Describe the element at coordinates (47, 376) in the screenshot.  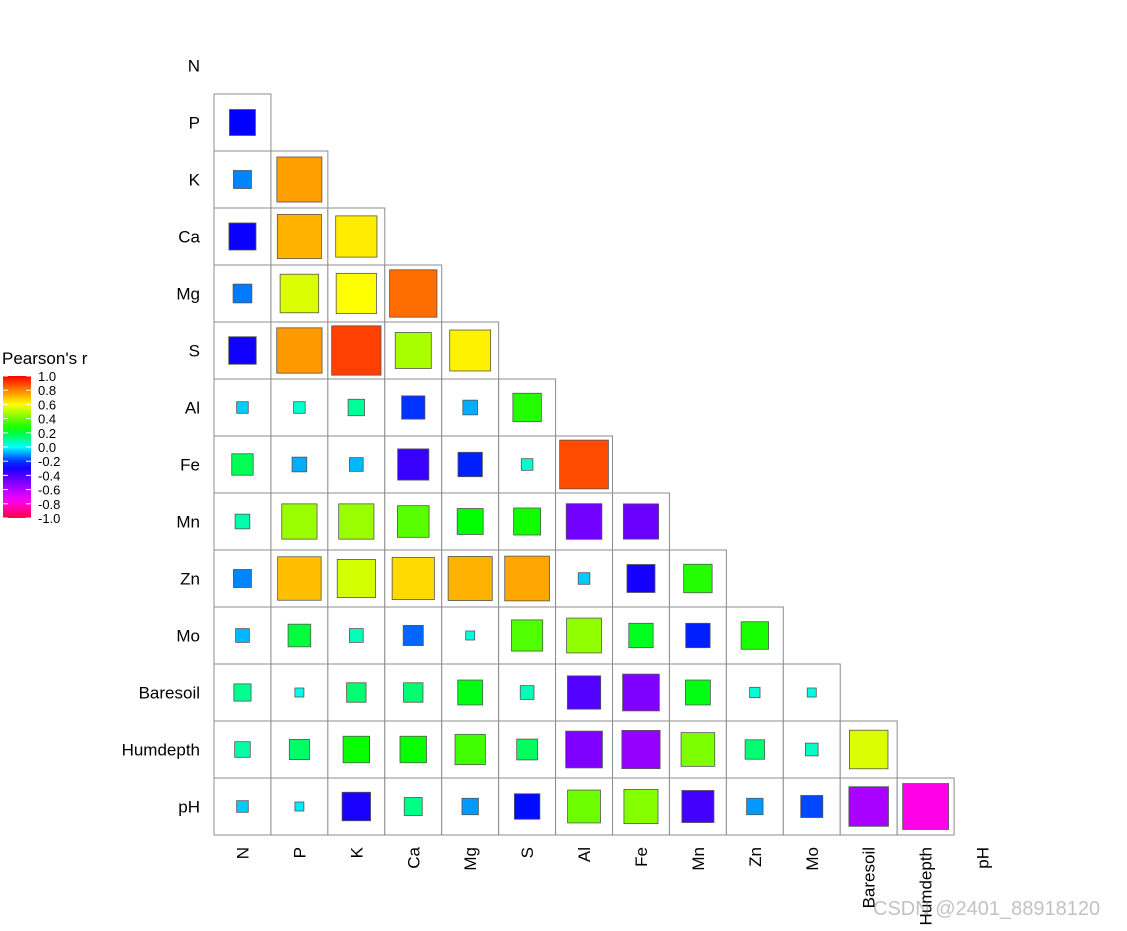
I see `legend-tick-label: 1.0` at that location.